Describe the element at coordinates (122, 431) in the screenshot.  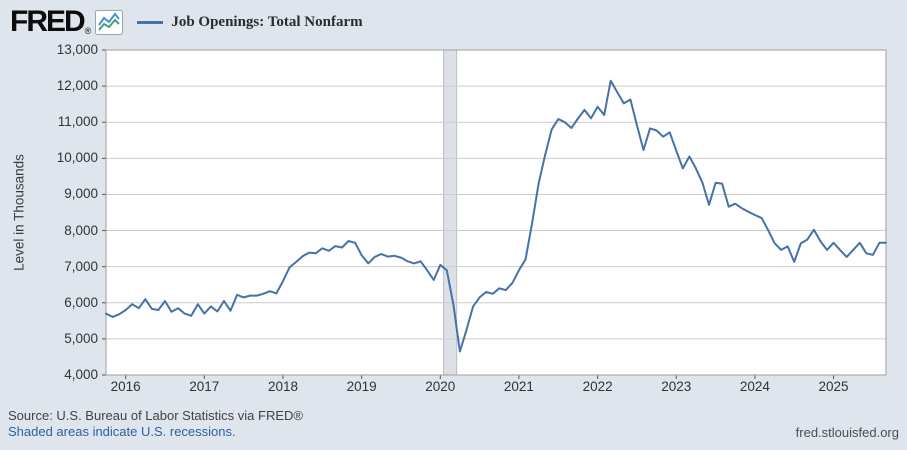
I see `recession-note-link: Shaded areas indicate U.S. recessions.` at that location.